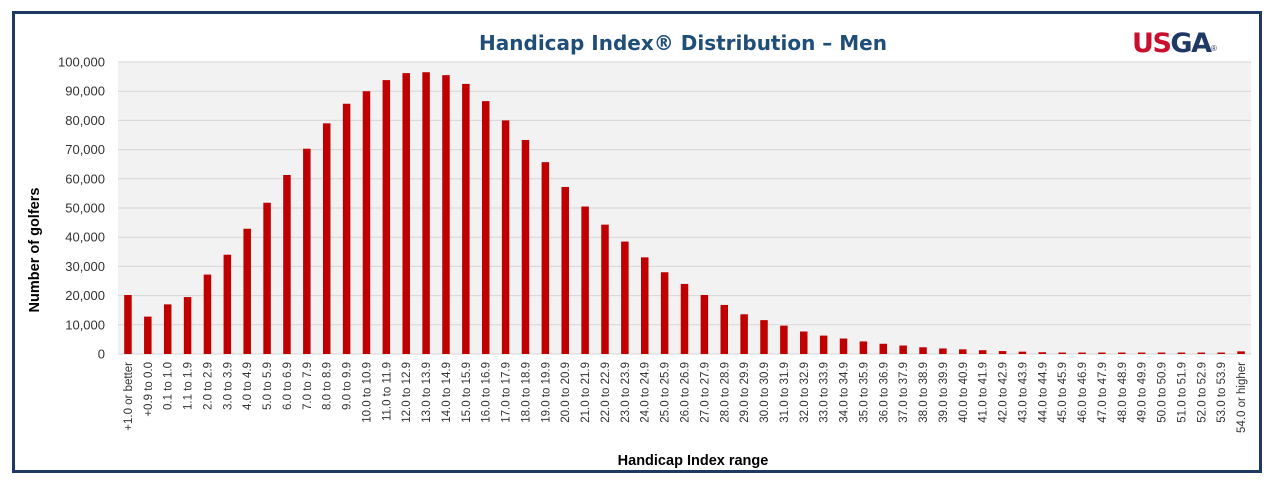 The height and width of the screenshot is (485, 1280). Describe the element at coordinates (785, 392) in the screenshot. I see `x-tick-label: 31.0 to 31.9` at that location.